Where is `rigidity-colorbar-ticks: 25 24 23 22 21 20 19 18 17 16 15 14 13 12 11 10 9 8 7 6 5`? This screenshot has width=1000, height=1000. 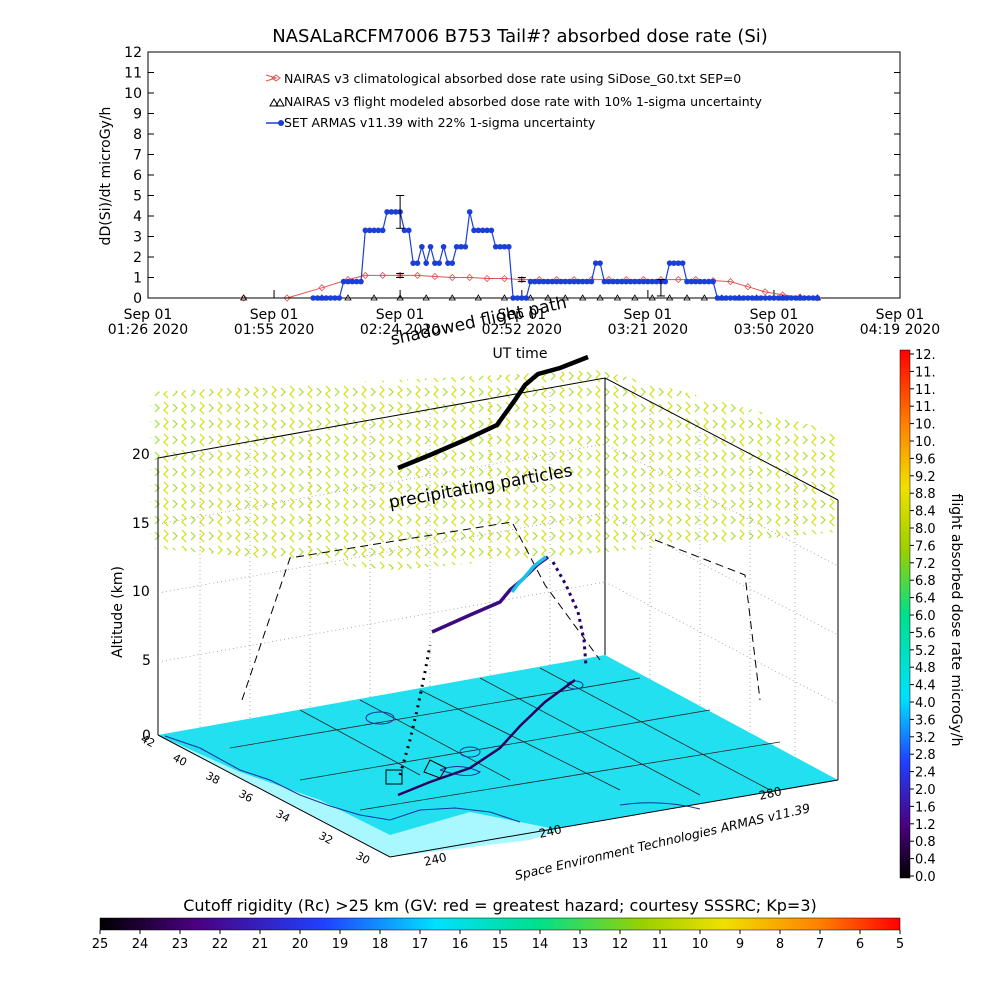
rigidity-colorbar-ticks: 25 24 23 22 21 20 19 18 17 16 15 14 13 12 11 10 9 8 7 6 5 is located at coordinates (498, 941).